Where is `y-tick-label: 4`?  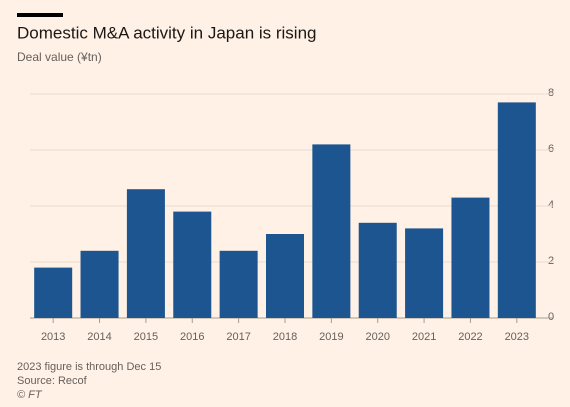 y-tick-label: 4 is located at coordinates (551, 205).